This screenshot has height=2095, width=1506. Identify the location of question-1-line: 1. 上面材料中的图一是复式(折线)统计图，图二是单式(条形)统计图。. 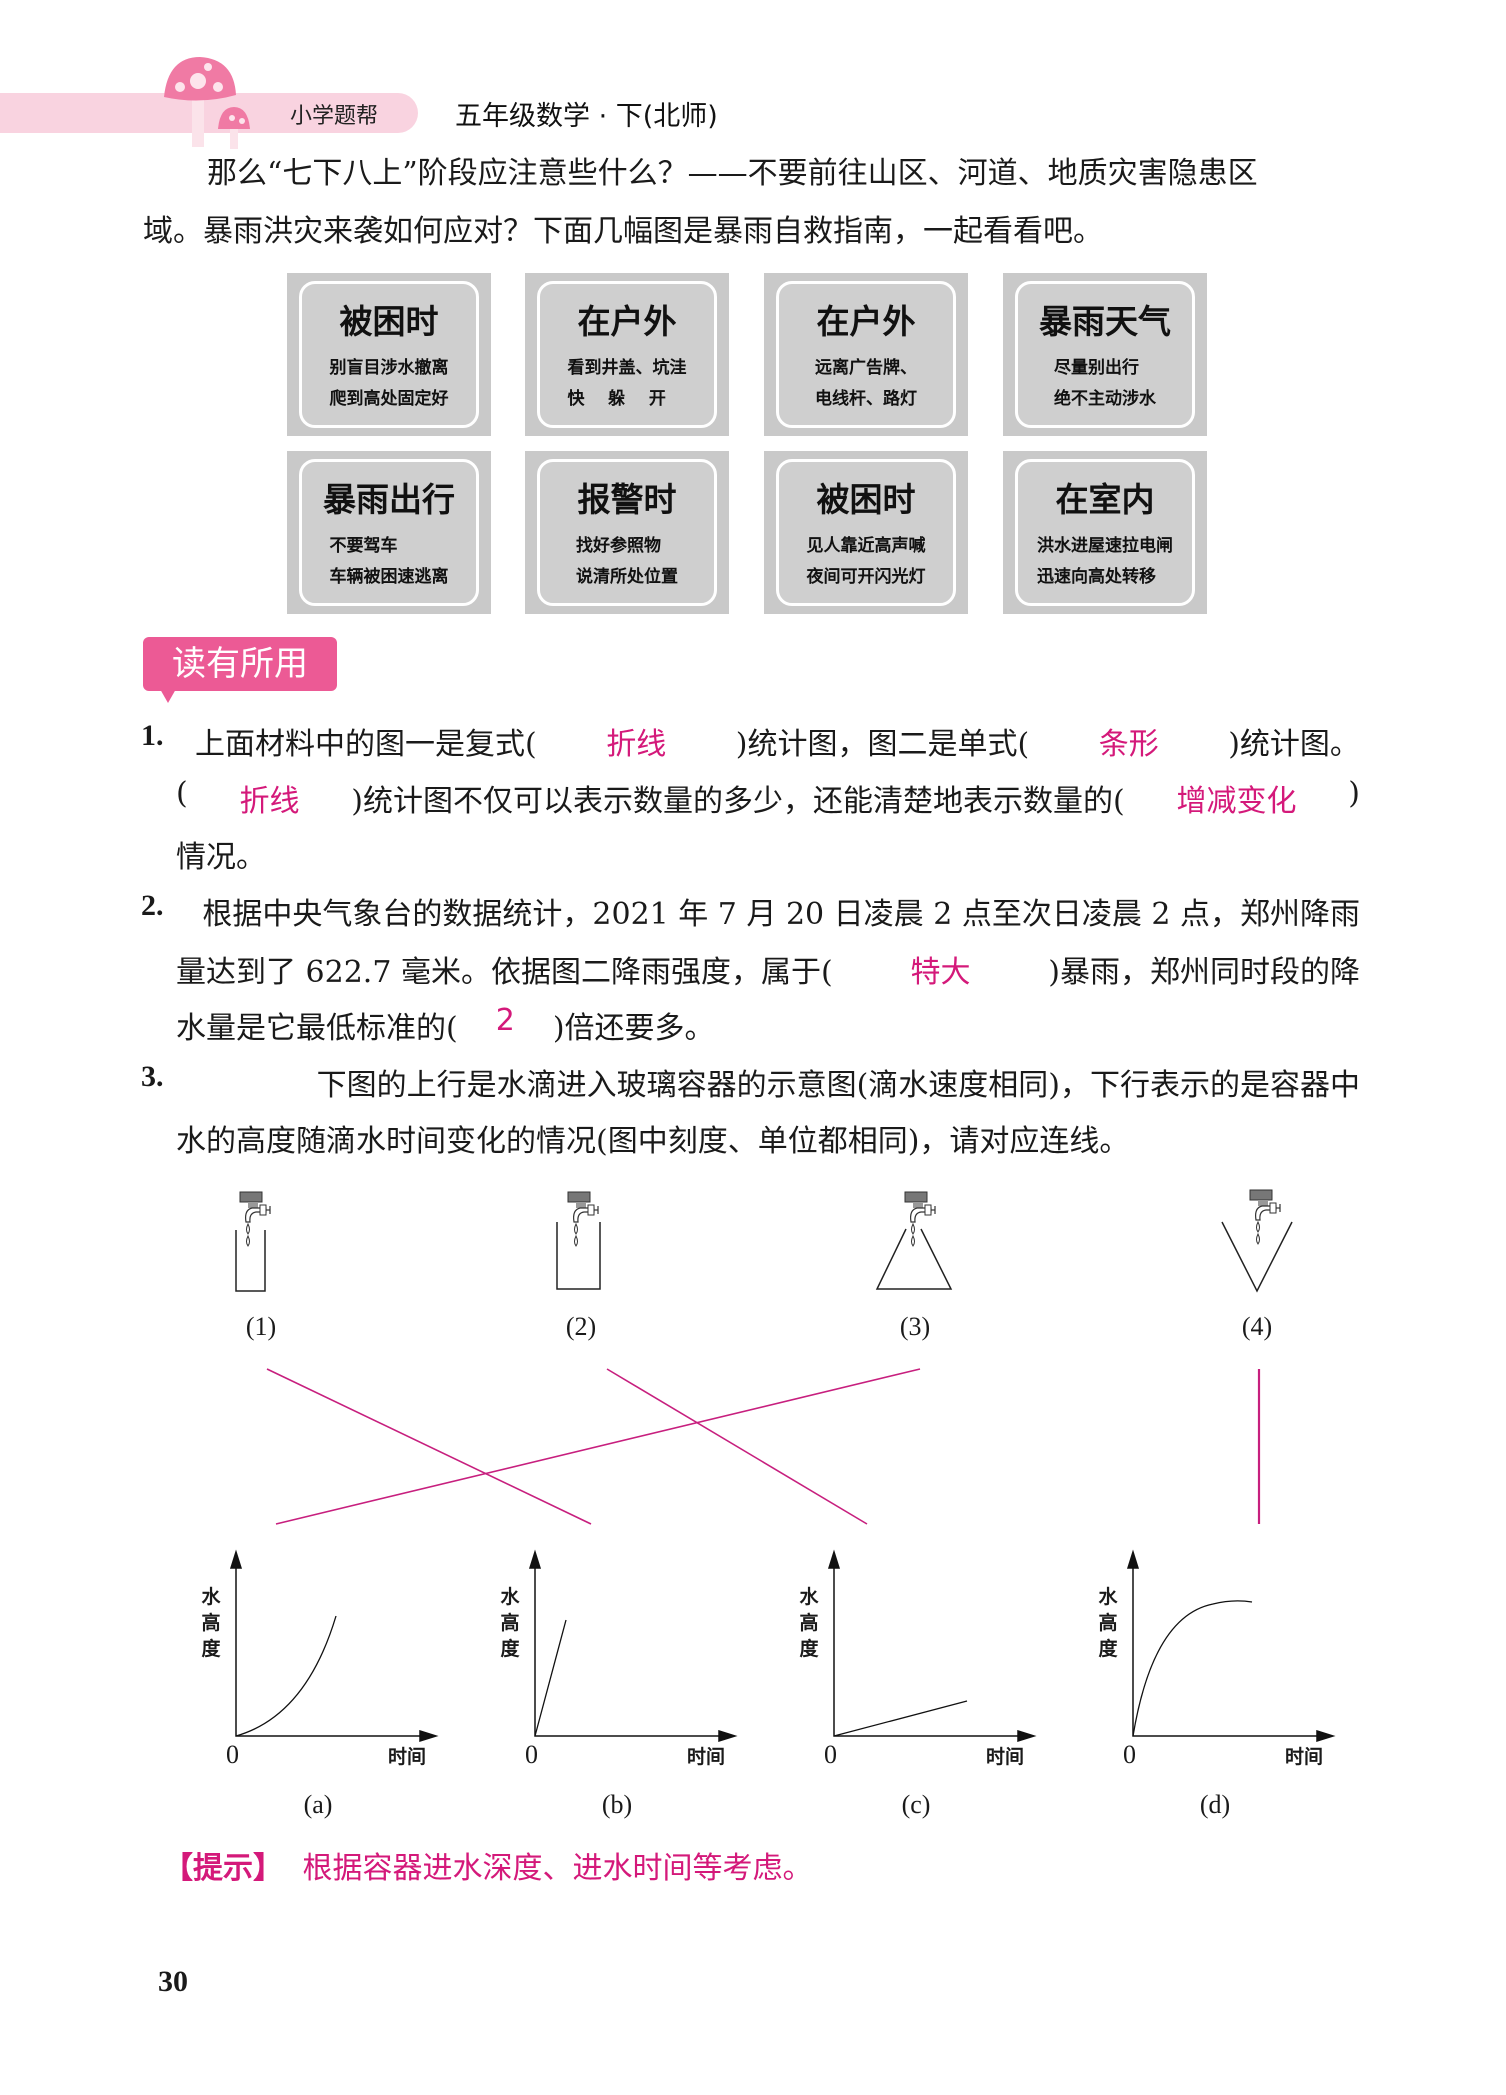
(750, 741).